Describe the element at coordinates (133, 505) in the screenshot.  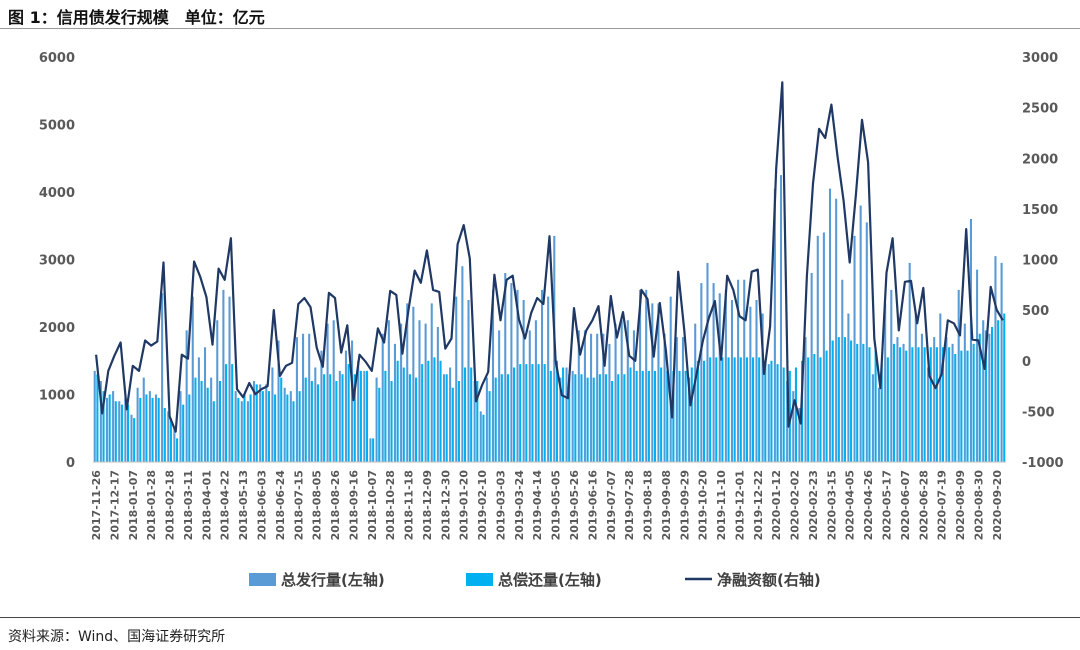
I see `x-axis-tick-label: 2018-01-07` at that location.